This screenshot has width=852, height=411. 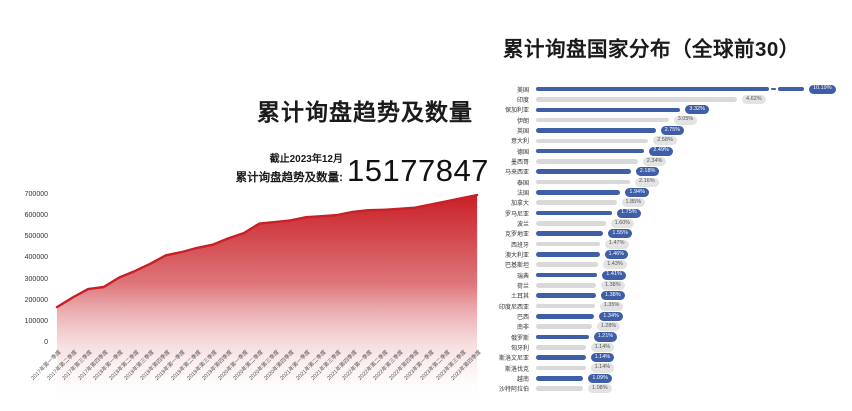 I want to click on y-tick-label: 400000, so click(x=36, y=258).